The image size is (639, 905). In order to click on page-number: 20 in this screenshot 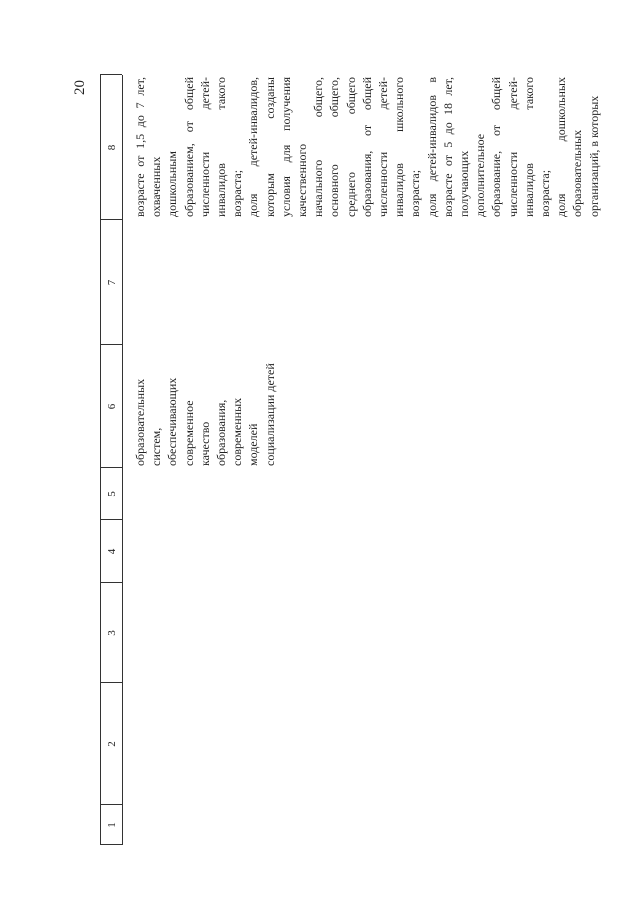, I will do `click(80, 87)`.